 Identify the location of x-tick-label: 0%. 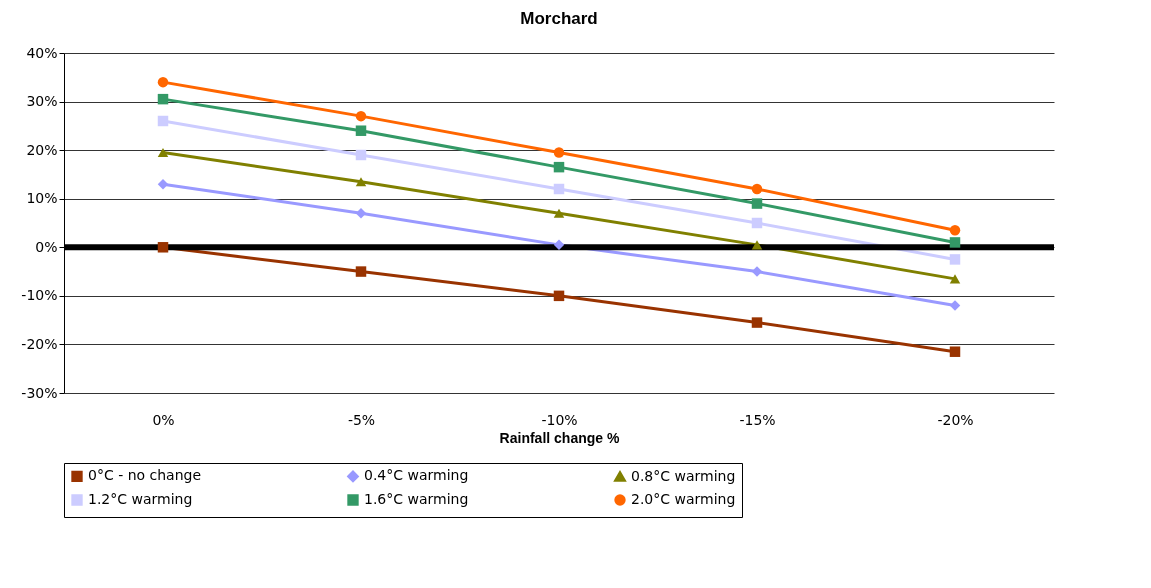
(163, 419).